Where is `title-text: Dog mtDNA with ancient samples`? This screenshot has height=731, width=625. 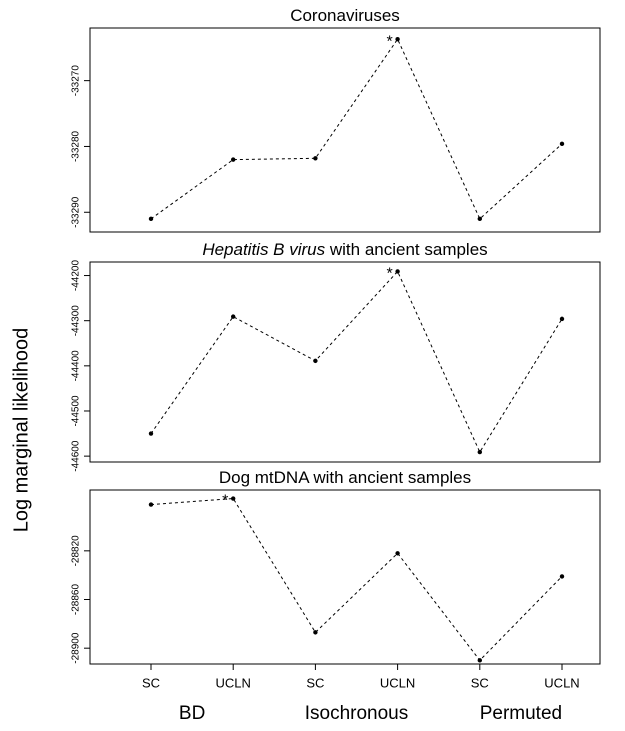 title-text: Dog mtDNA with ancient samples is located at coordinates (345, 477).